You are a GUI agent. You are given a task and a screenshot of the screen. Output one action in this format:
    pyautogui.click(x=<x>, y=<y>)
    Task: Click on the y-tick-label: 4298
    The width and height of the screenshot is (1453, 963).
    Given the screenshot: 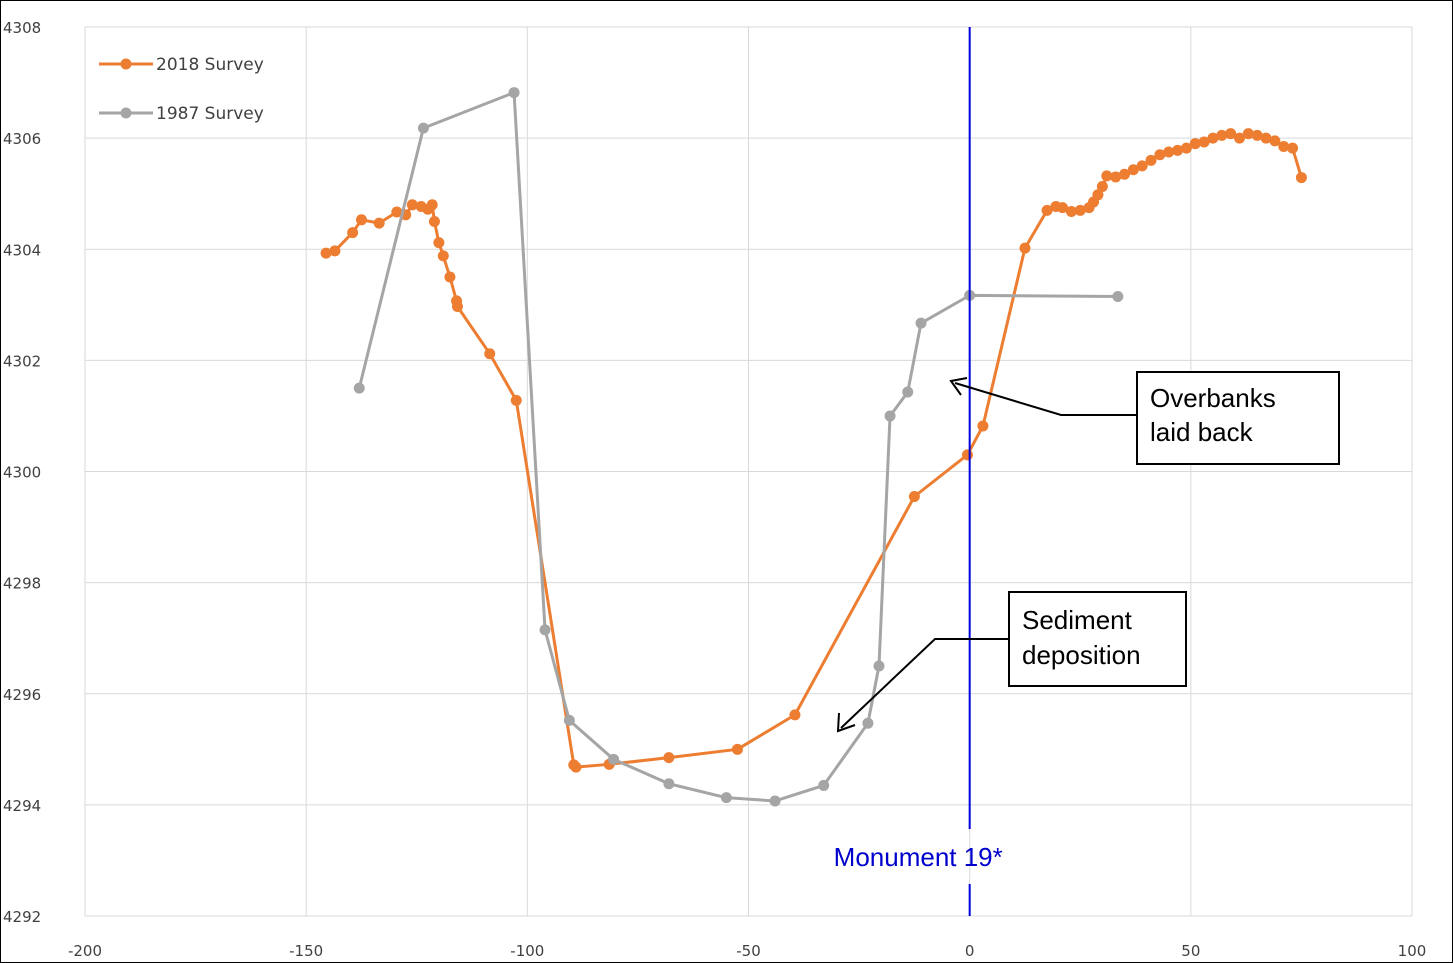 What is the action you would take?
    pyautogui.click(x=22, y=584)
    